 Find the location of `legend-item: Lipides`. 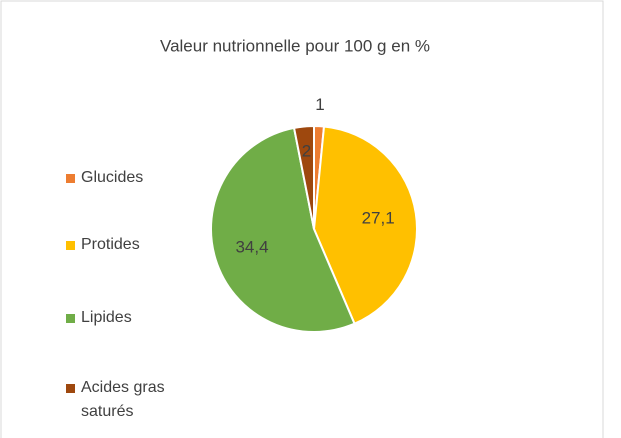

legend-item: Lipides is located at coordinates (131, 318).